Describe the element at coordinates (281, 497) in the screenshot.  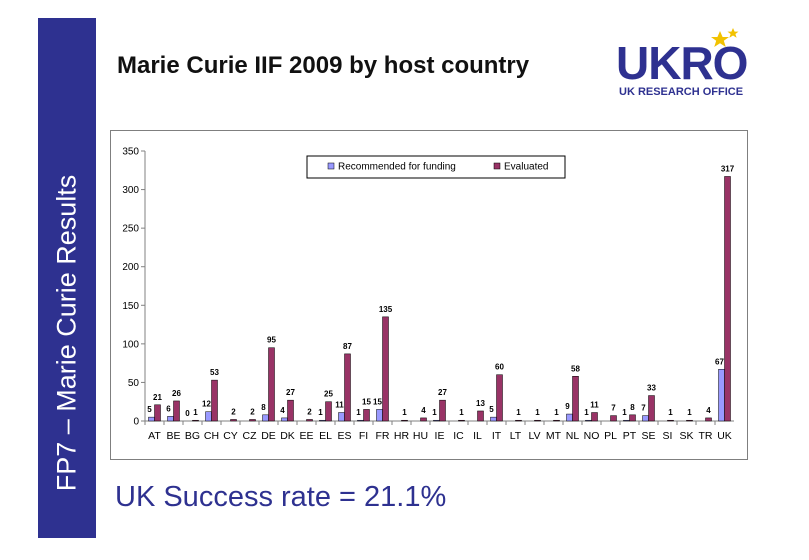
I see `success-rate: UK Success rate = 21.1%` at that location.